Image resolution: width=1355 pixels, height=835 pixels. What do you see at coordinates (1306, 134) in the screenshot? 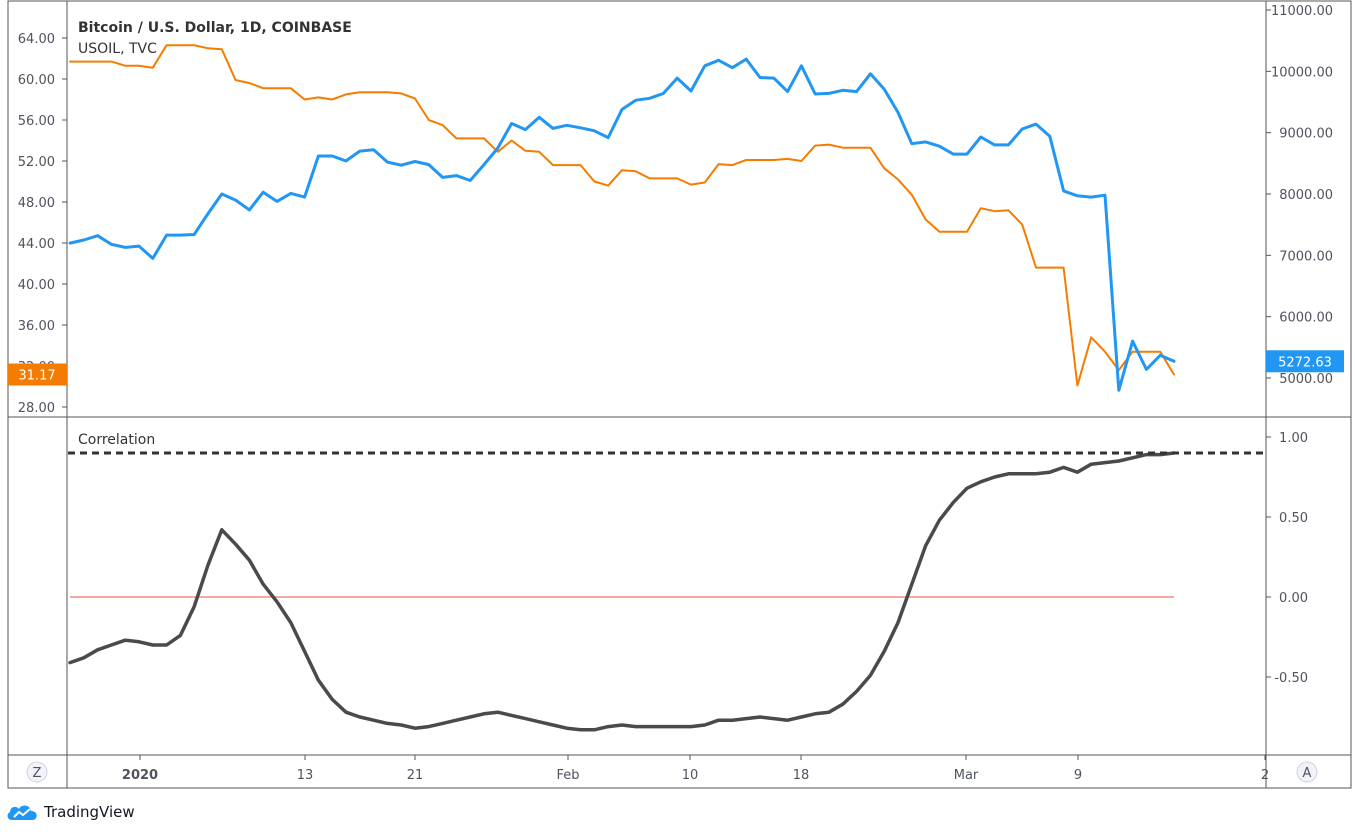
I see `right-axis-tick-label: 9000.00` at bounding box center [1306, 134].